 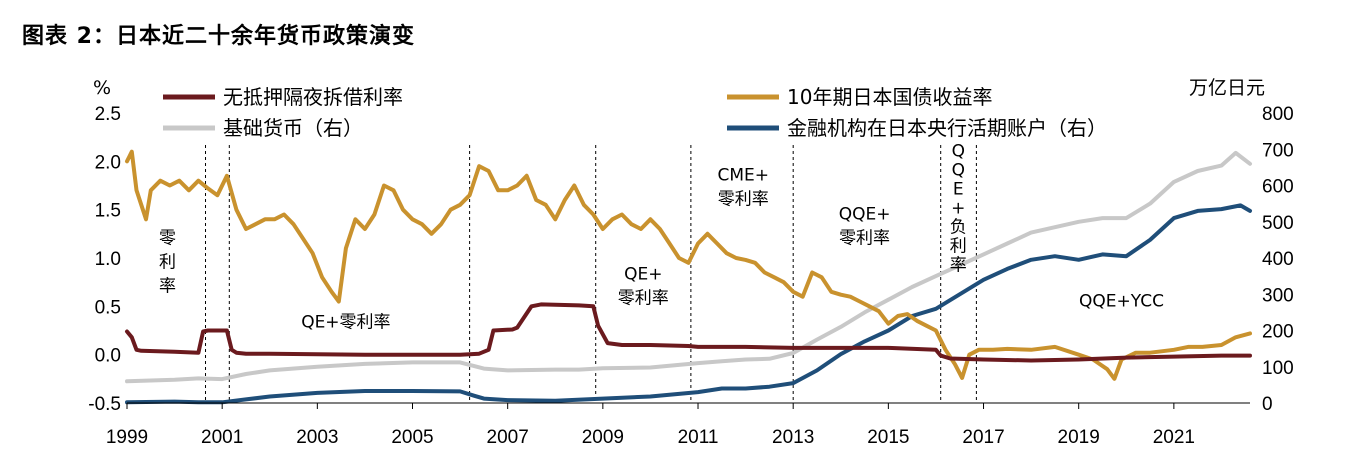 What do you see at coordinates (1121, 301) in the screenshot?
I see `annotation-a7: QQE+YCC` at bounding box center [1121, 301].